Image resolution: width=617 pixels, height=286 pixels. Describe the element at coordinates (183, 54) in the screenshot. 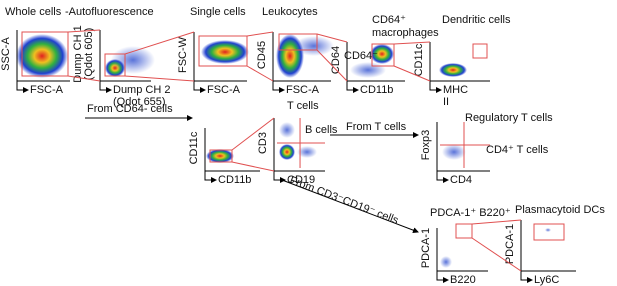

I see `y-axis-label: FSC-W` at that location.